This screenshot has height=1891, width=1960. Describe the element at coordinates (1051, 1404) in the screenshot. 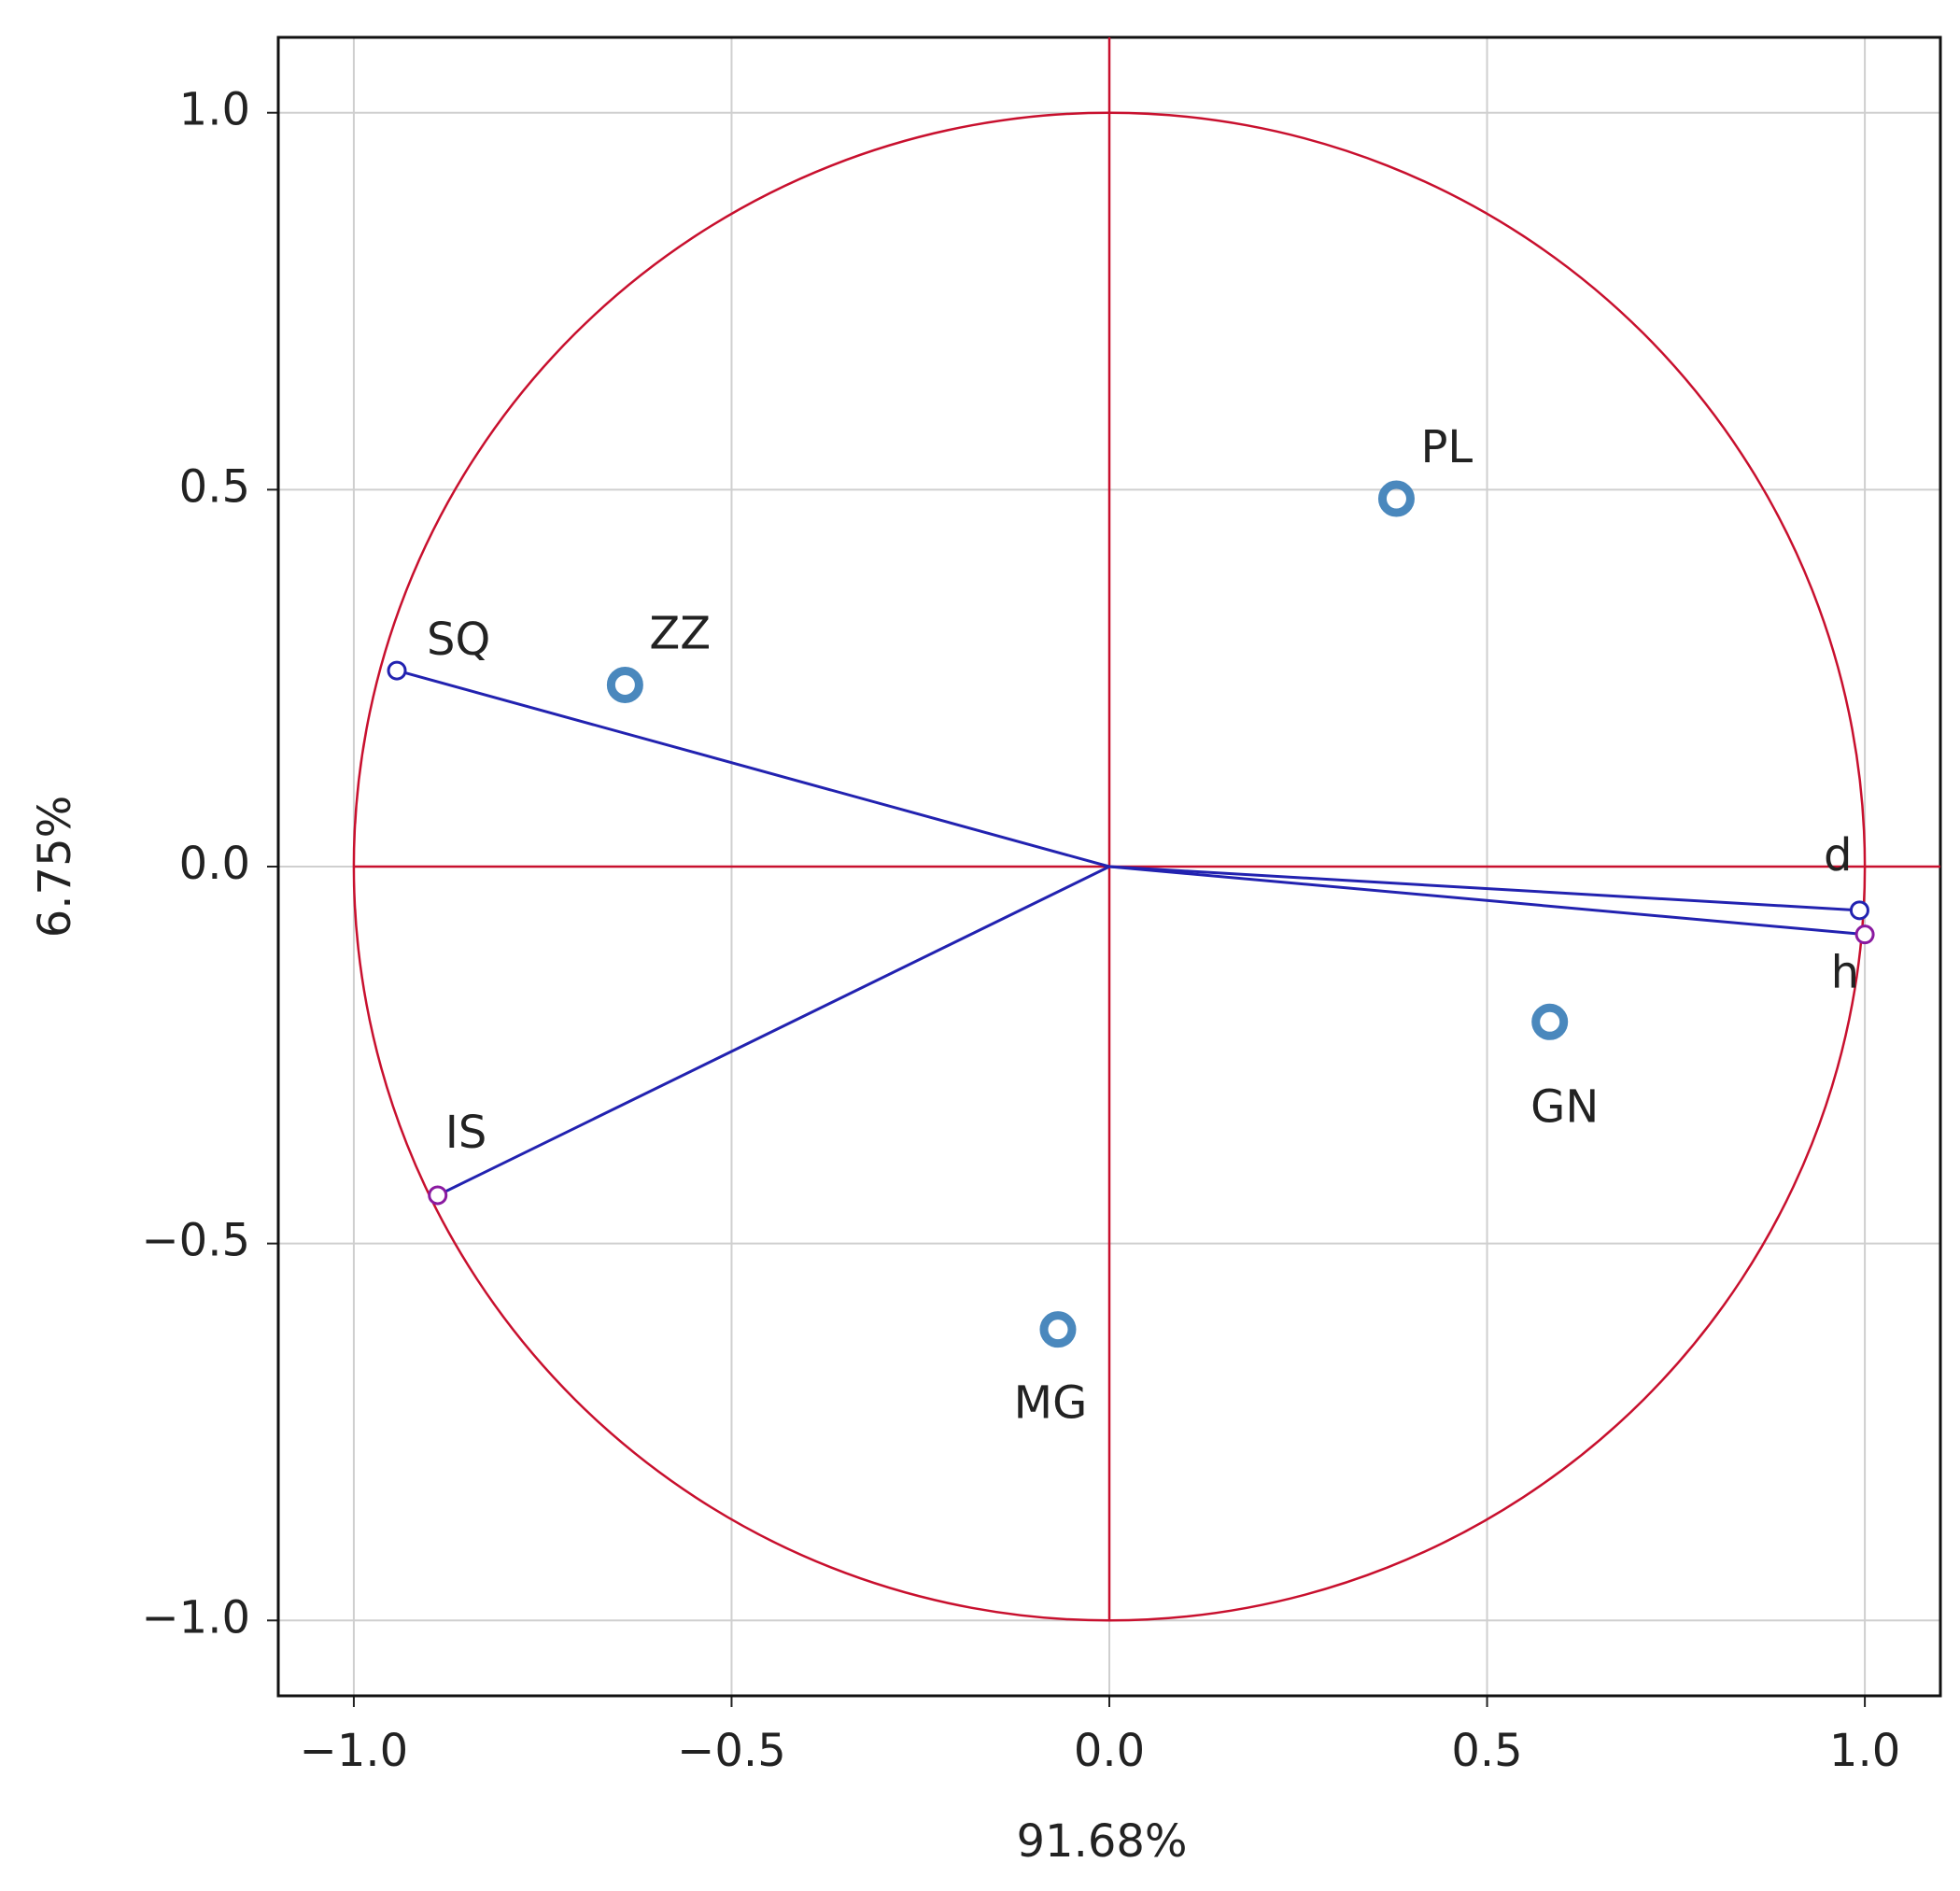

I see `case-label: MG` at that location.